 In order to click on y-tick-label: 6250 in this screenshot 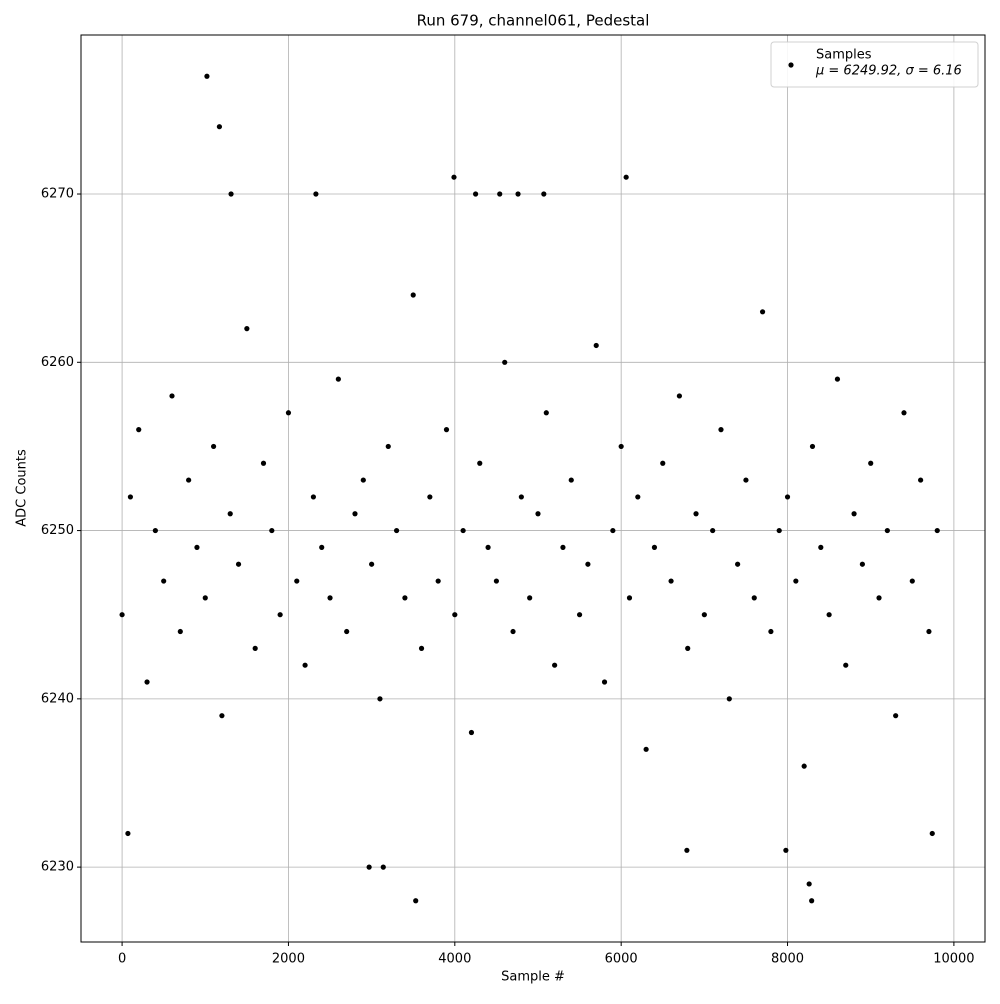, I will do `click(57, 530)`.